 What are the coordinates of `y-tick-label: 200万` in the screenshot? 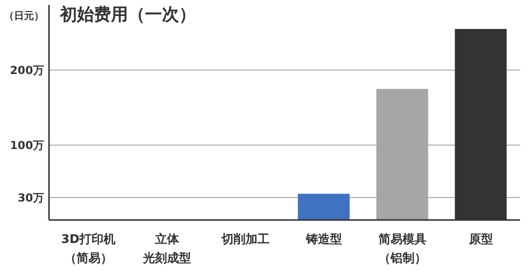 It's located at (27, 71).